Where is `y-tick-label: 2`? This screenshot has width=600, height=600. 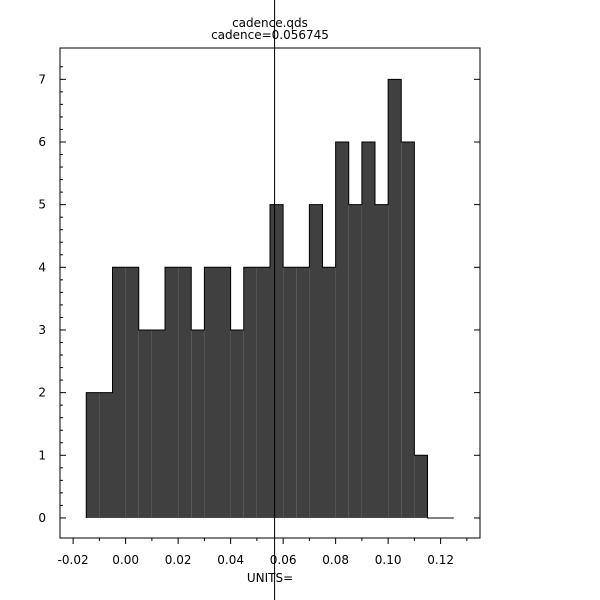
y-tick-label: 2 is located at coordinates (42, 393).